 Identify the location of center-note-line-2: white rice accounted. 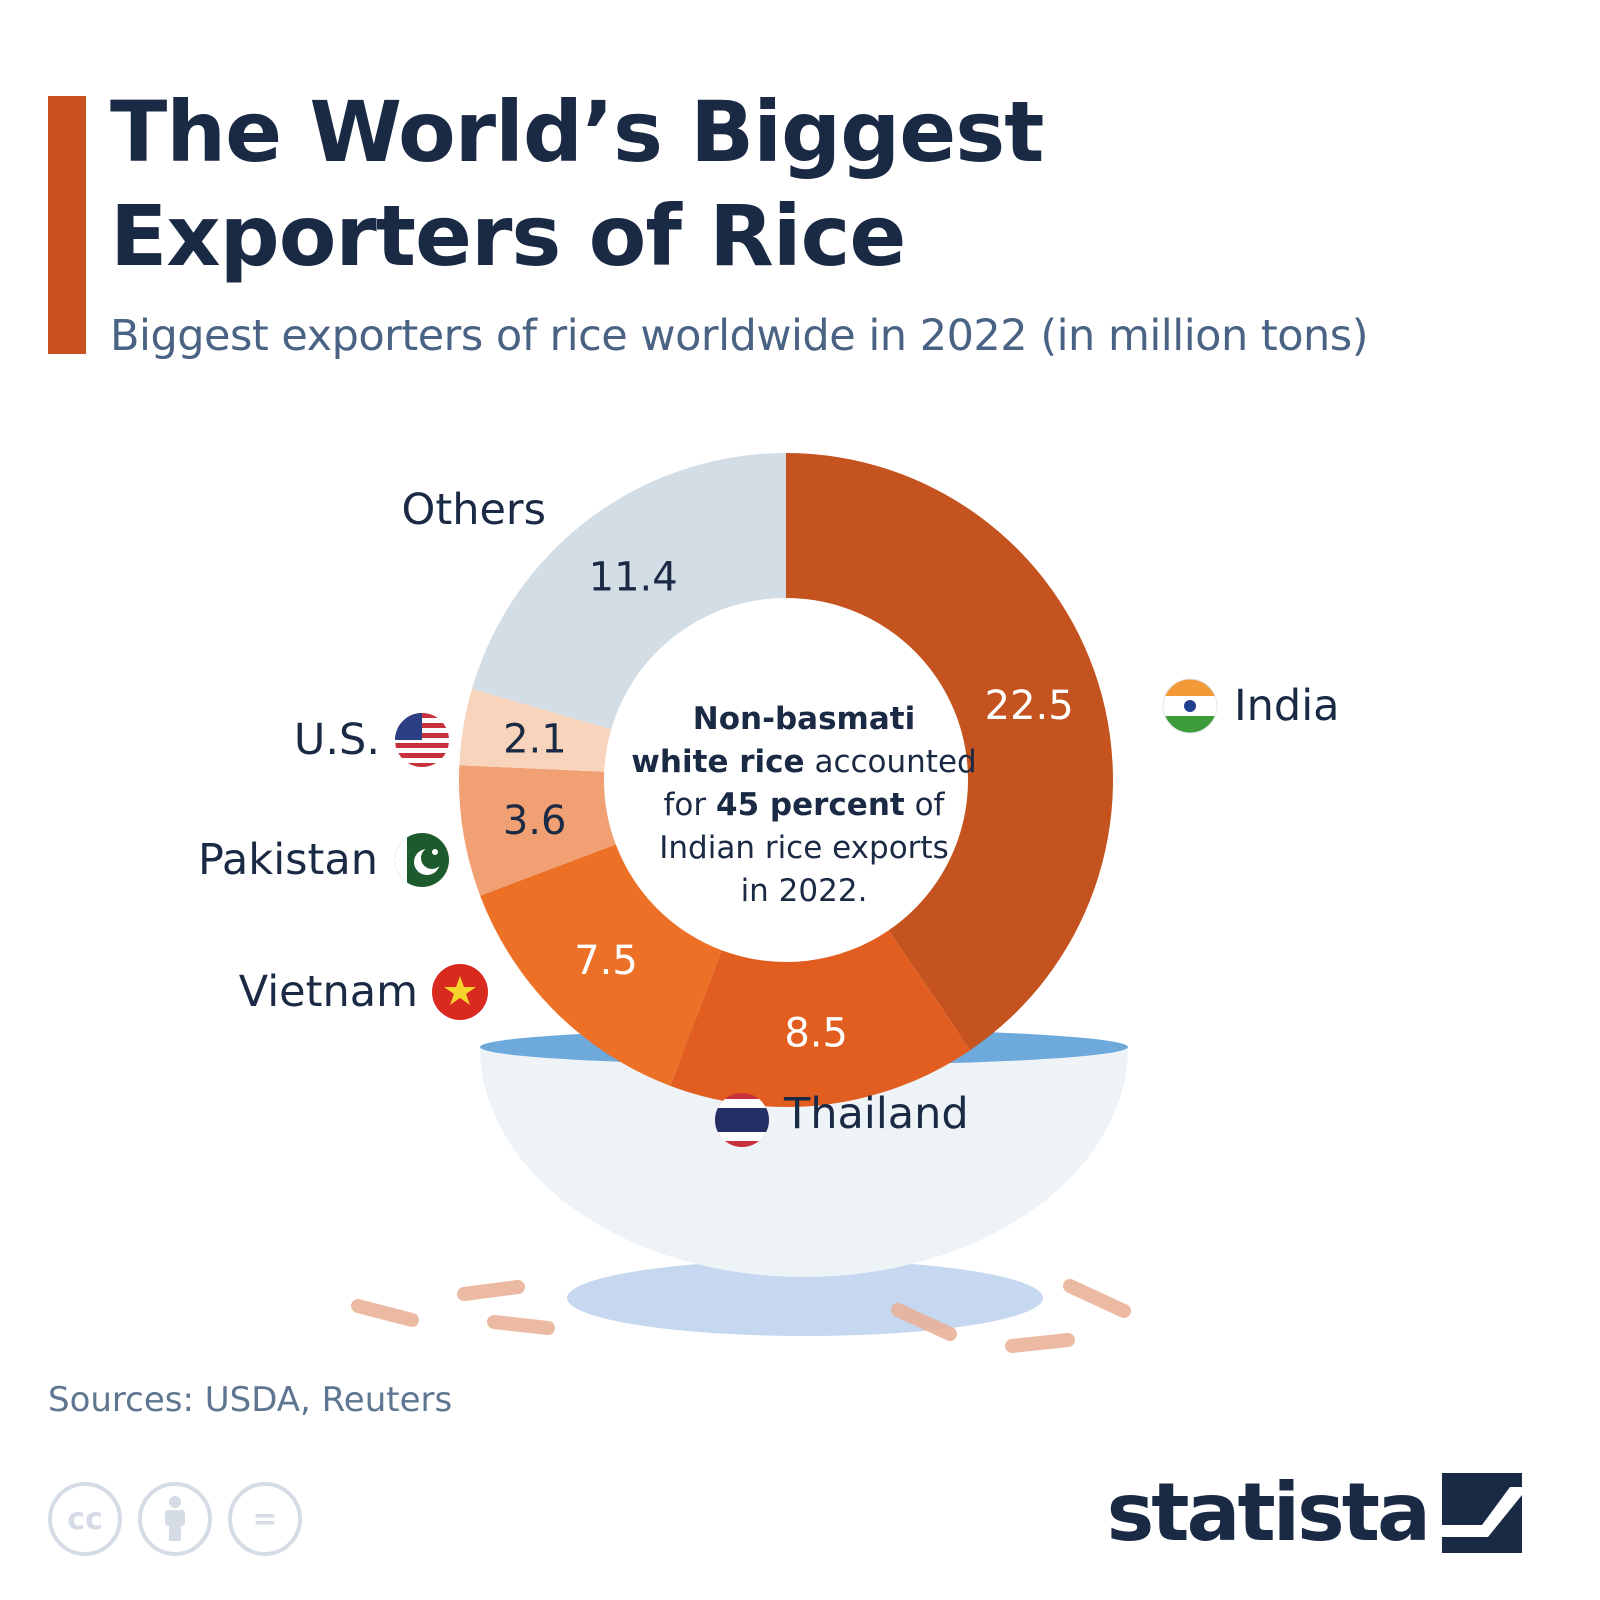
(803, 762).